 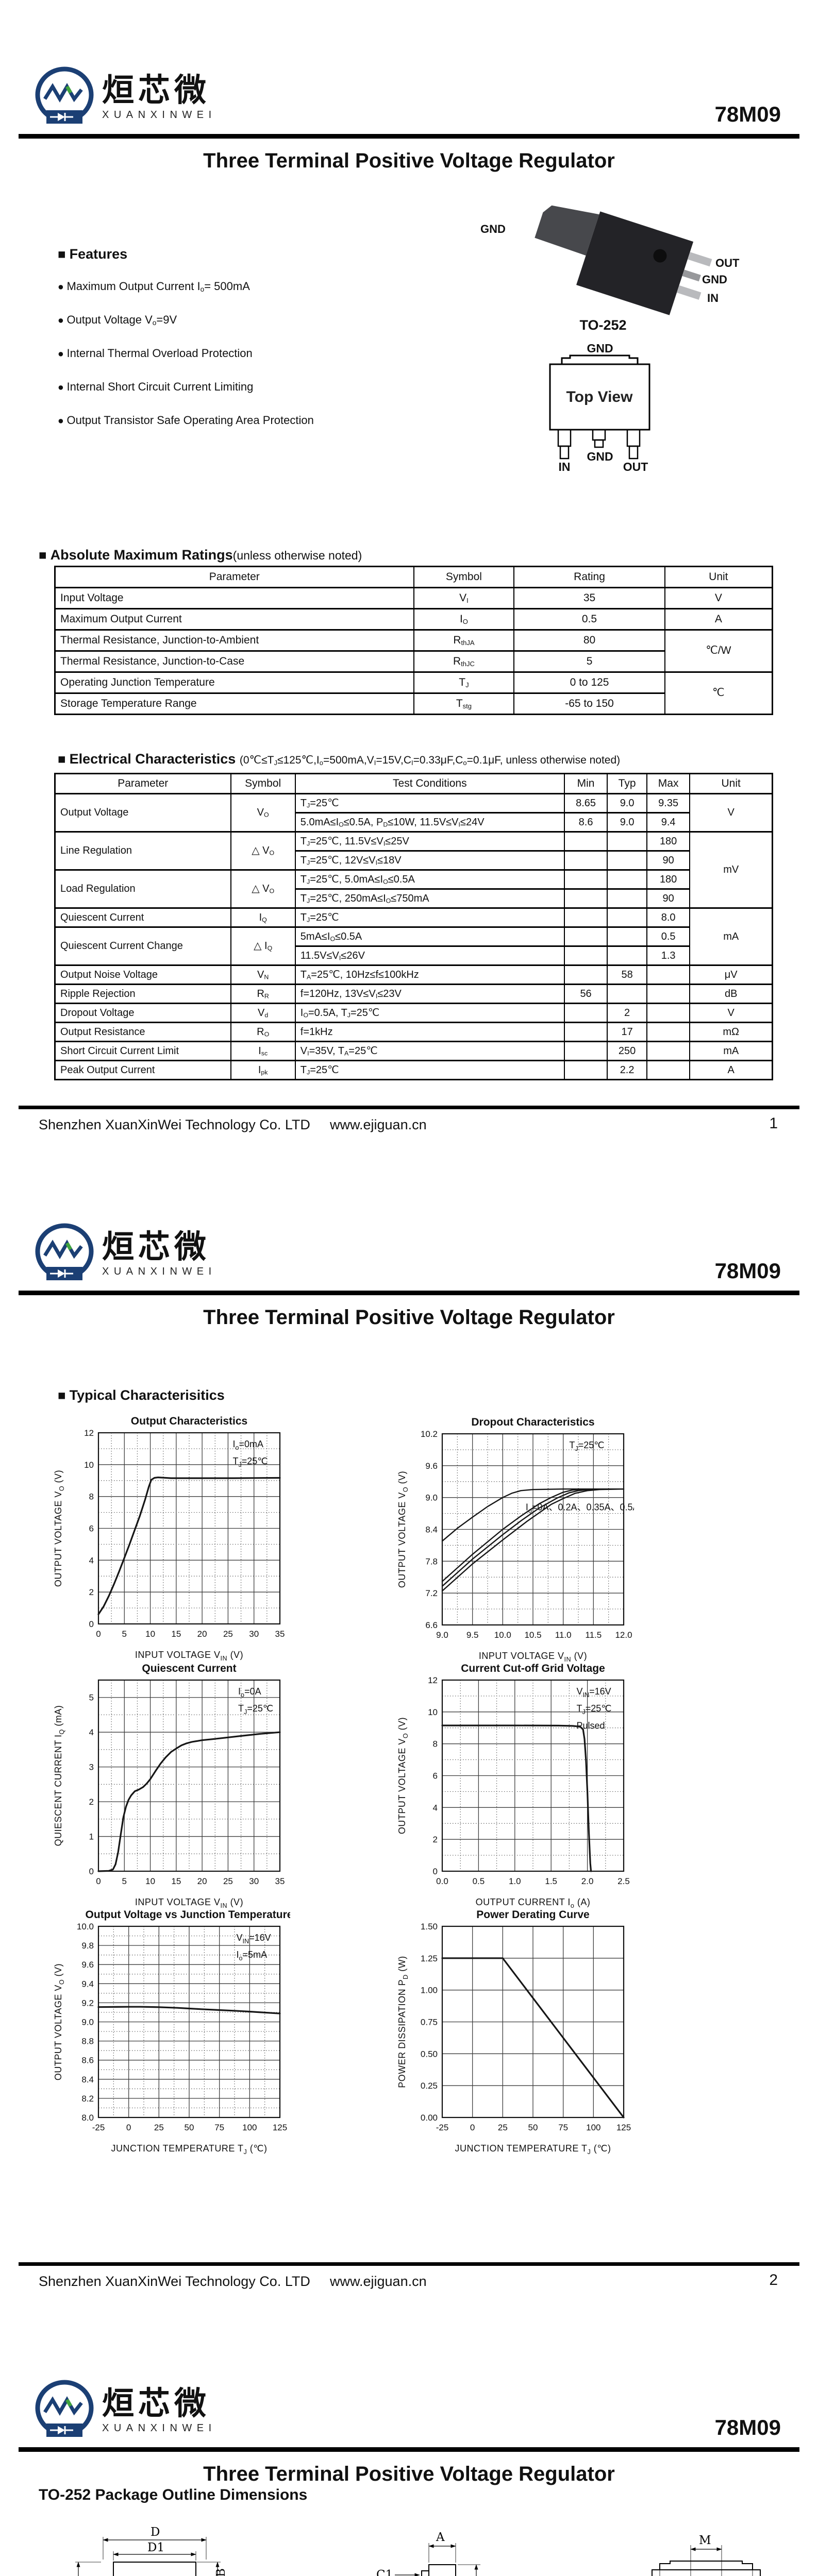 What do you see at coordinates (87, 1984) in the screenshot?
I see `svg-text: 9.4` at bounding box center [87, 1984].